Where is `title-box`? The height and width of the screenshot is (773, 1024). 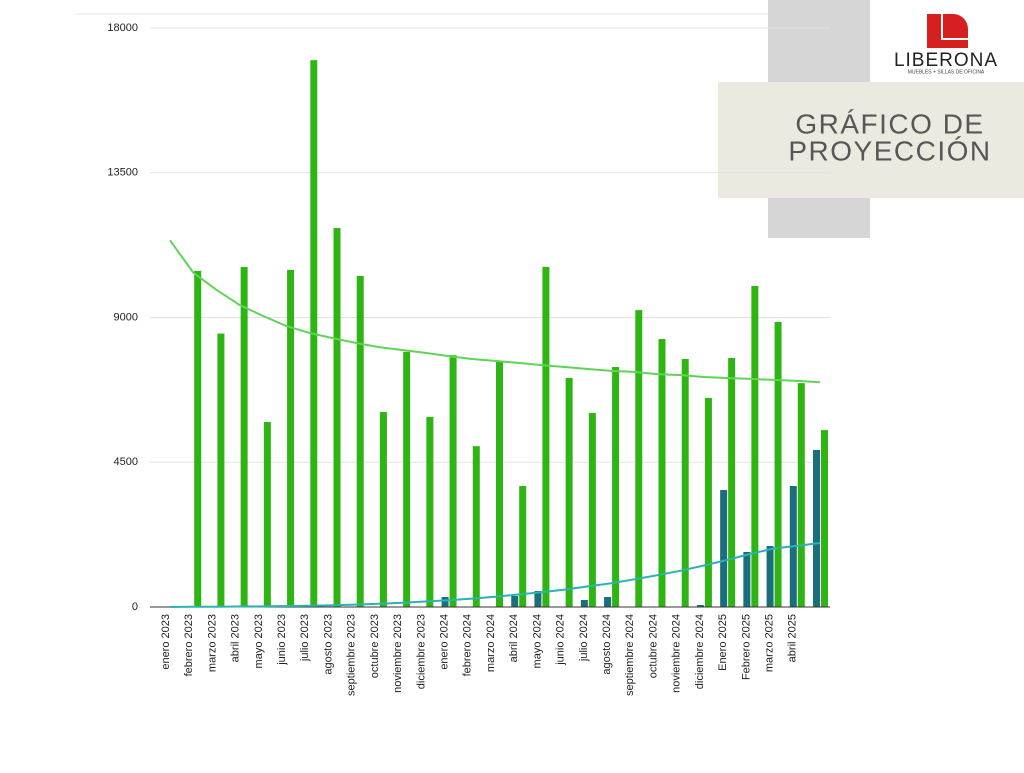
title-box is located at coordinates (871, 140).